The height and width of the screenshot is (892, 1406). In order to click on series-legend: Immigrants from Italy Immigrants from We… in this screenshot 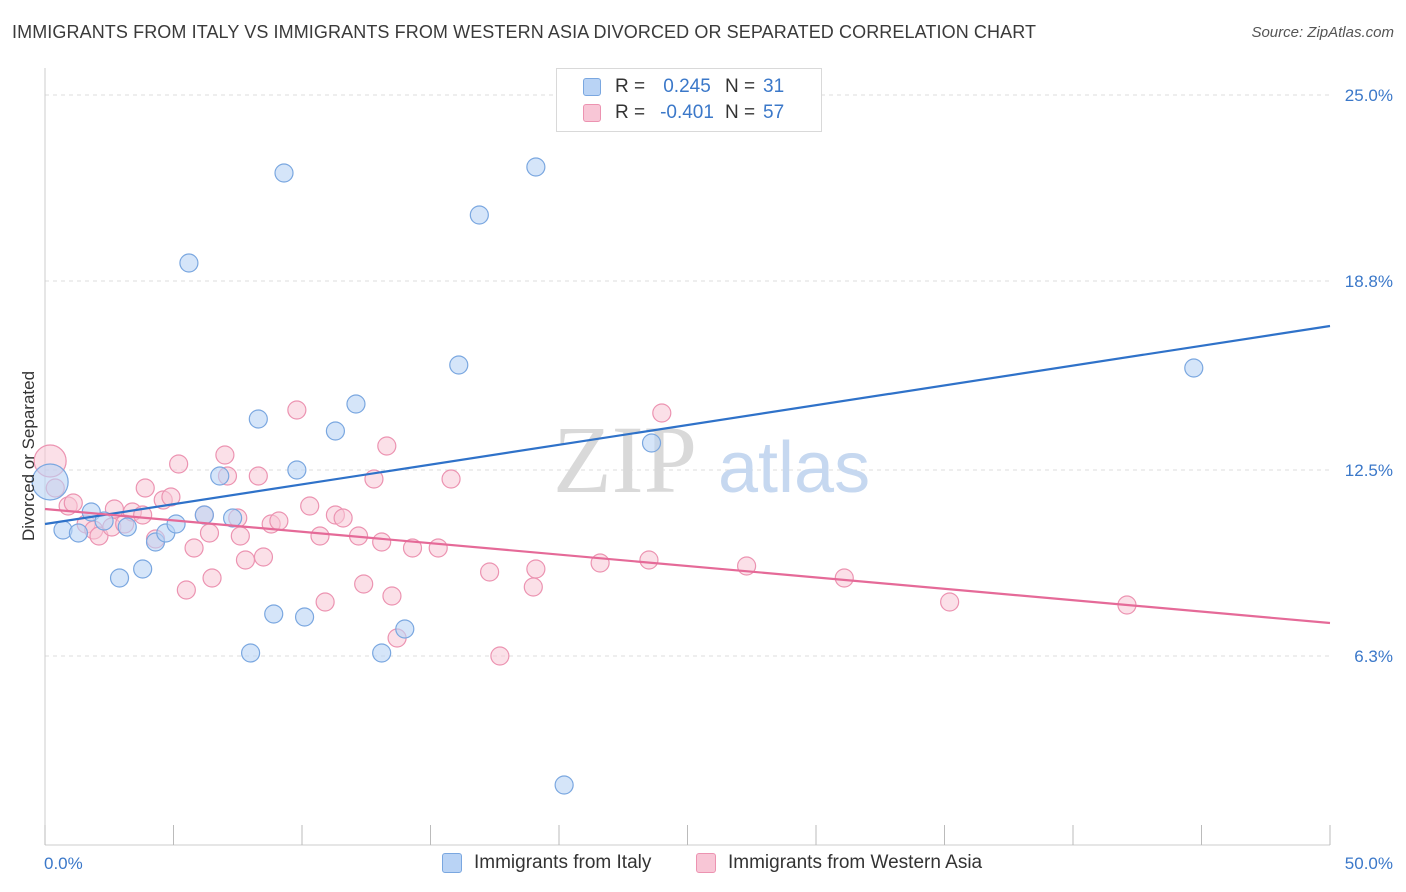, I will do `click(703, 865)`.